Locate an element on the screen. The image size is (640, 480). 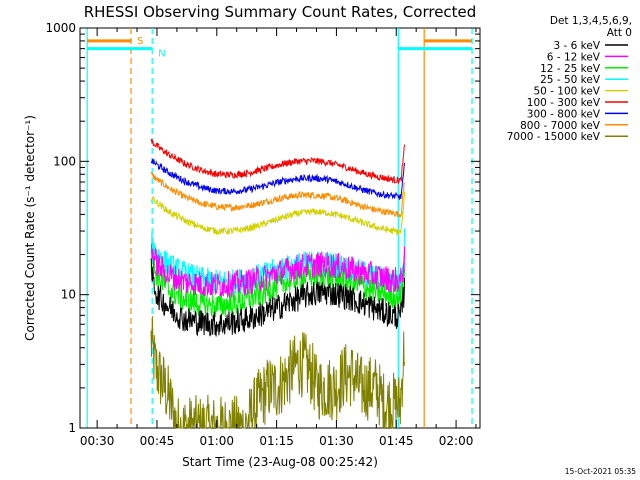
legend-entry-label: 25 - 50 keV is located at coordinates (570, 80).